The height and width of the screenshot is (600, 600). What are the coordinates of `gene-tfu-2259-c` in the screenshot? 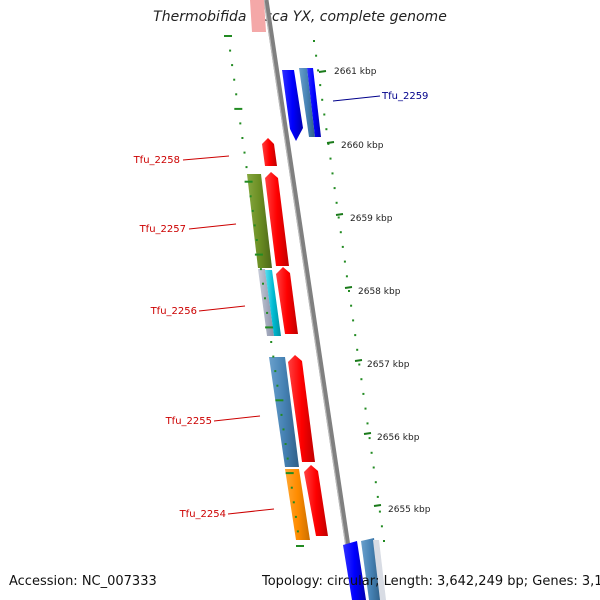 It's located at (314, 102).